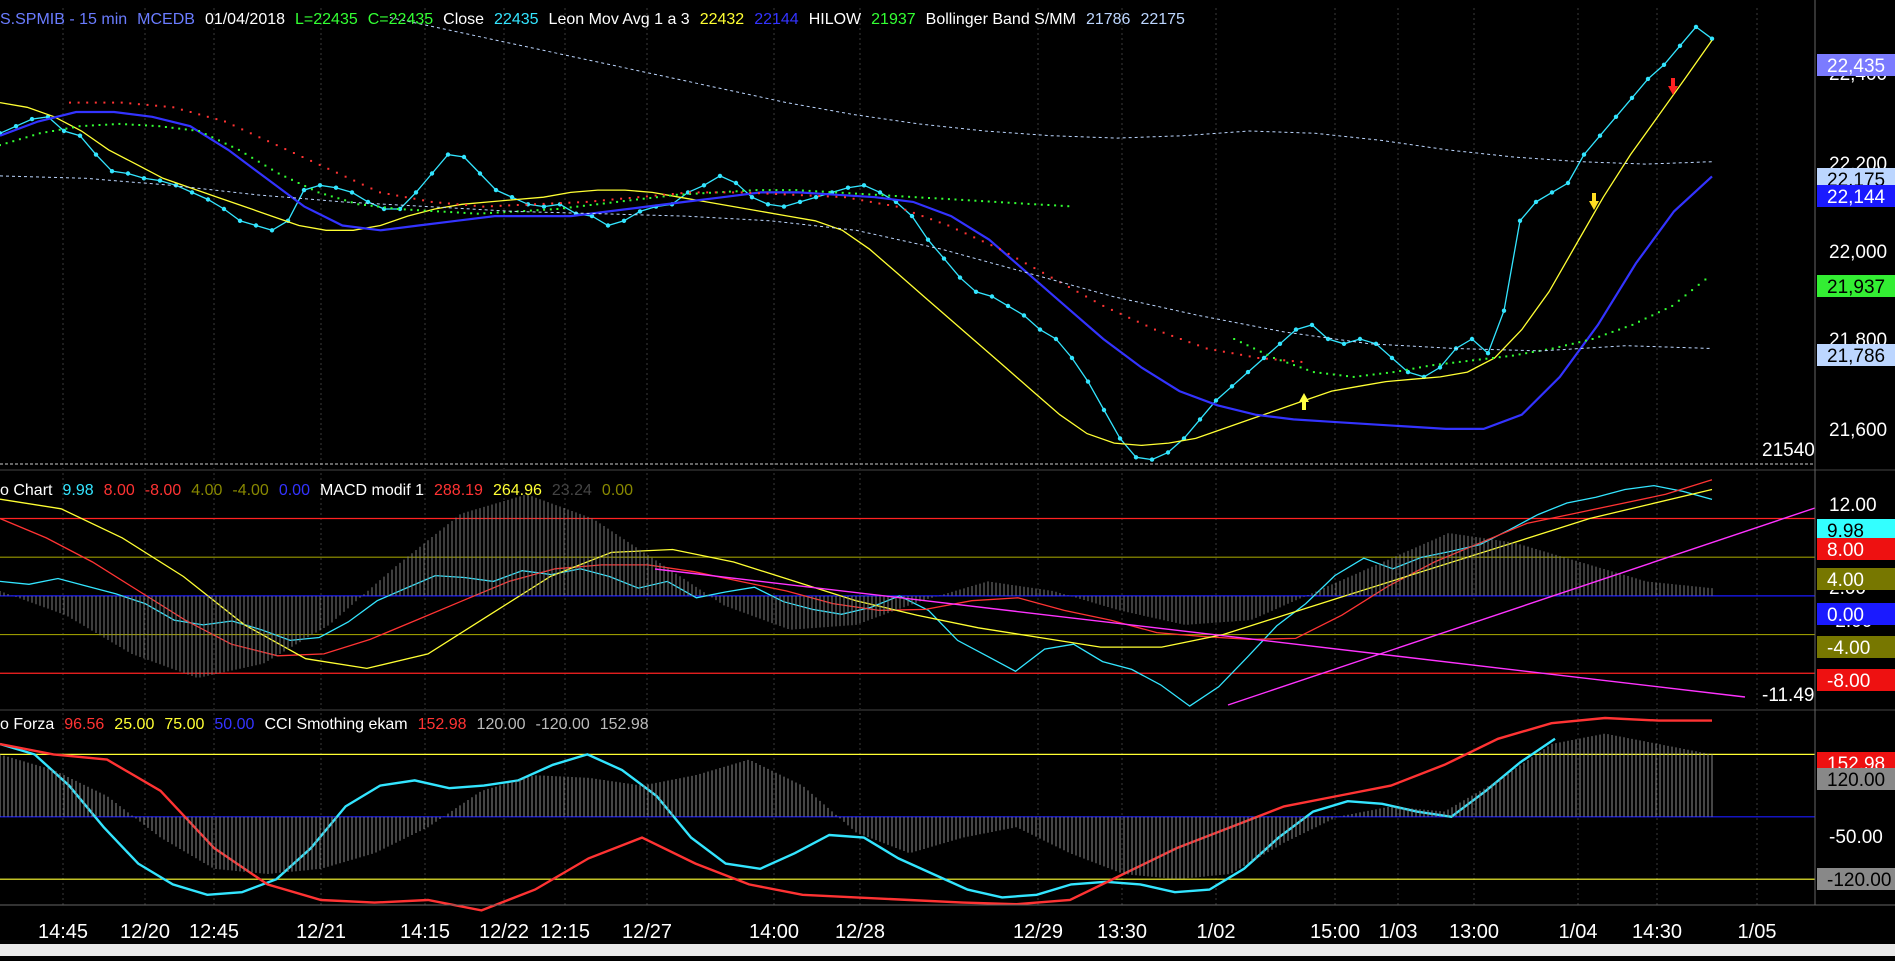  Describe the element at coordinates (856, 806) in the screenshot. I see `cci-histogram-bars` at that location.